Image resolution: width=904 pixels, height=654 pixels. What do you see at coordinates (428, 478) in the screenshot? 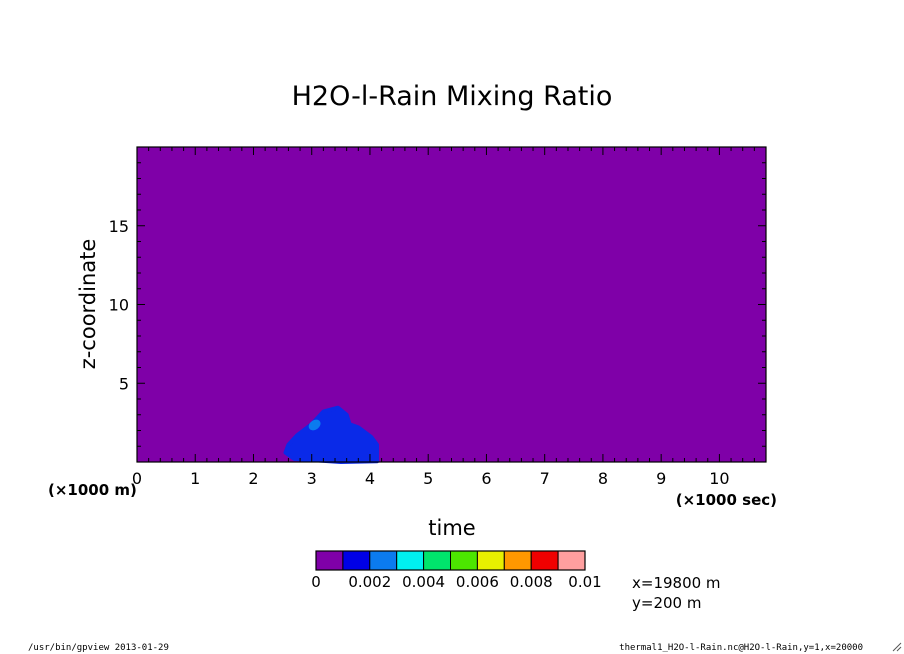
I see `x-tick-label: 5` at bounding box center [428, 478].